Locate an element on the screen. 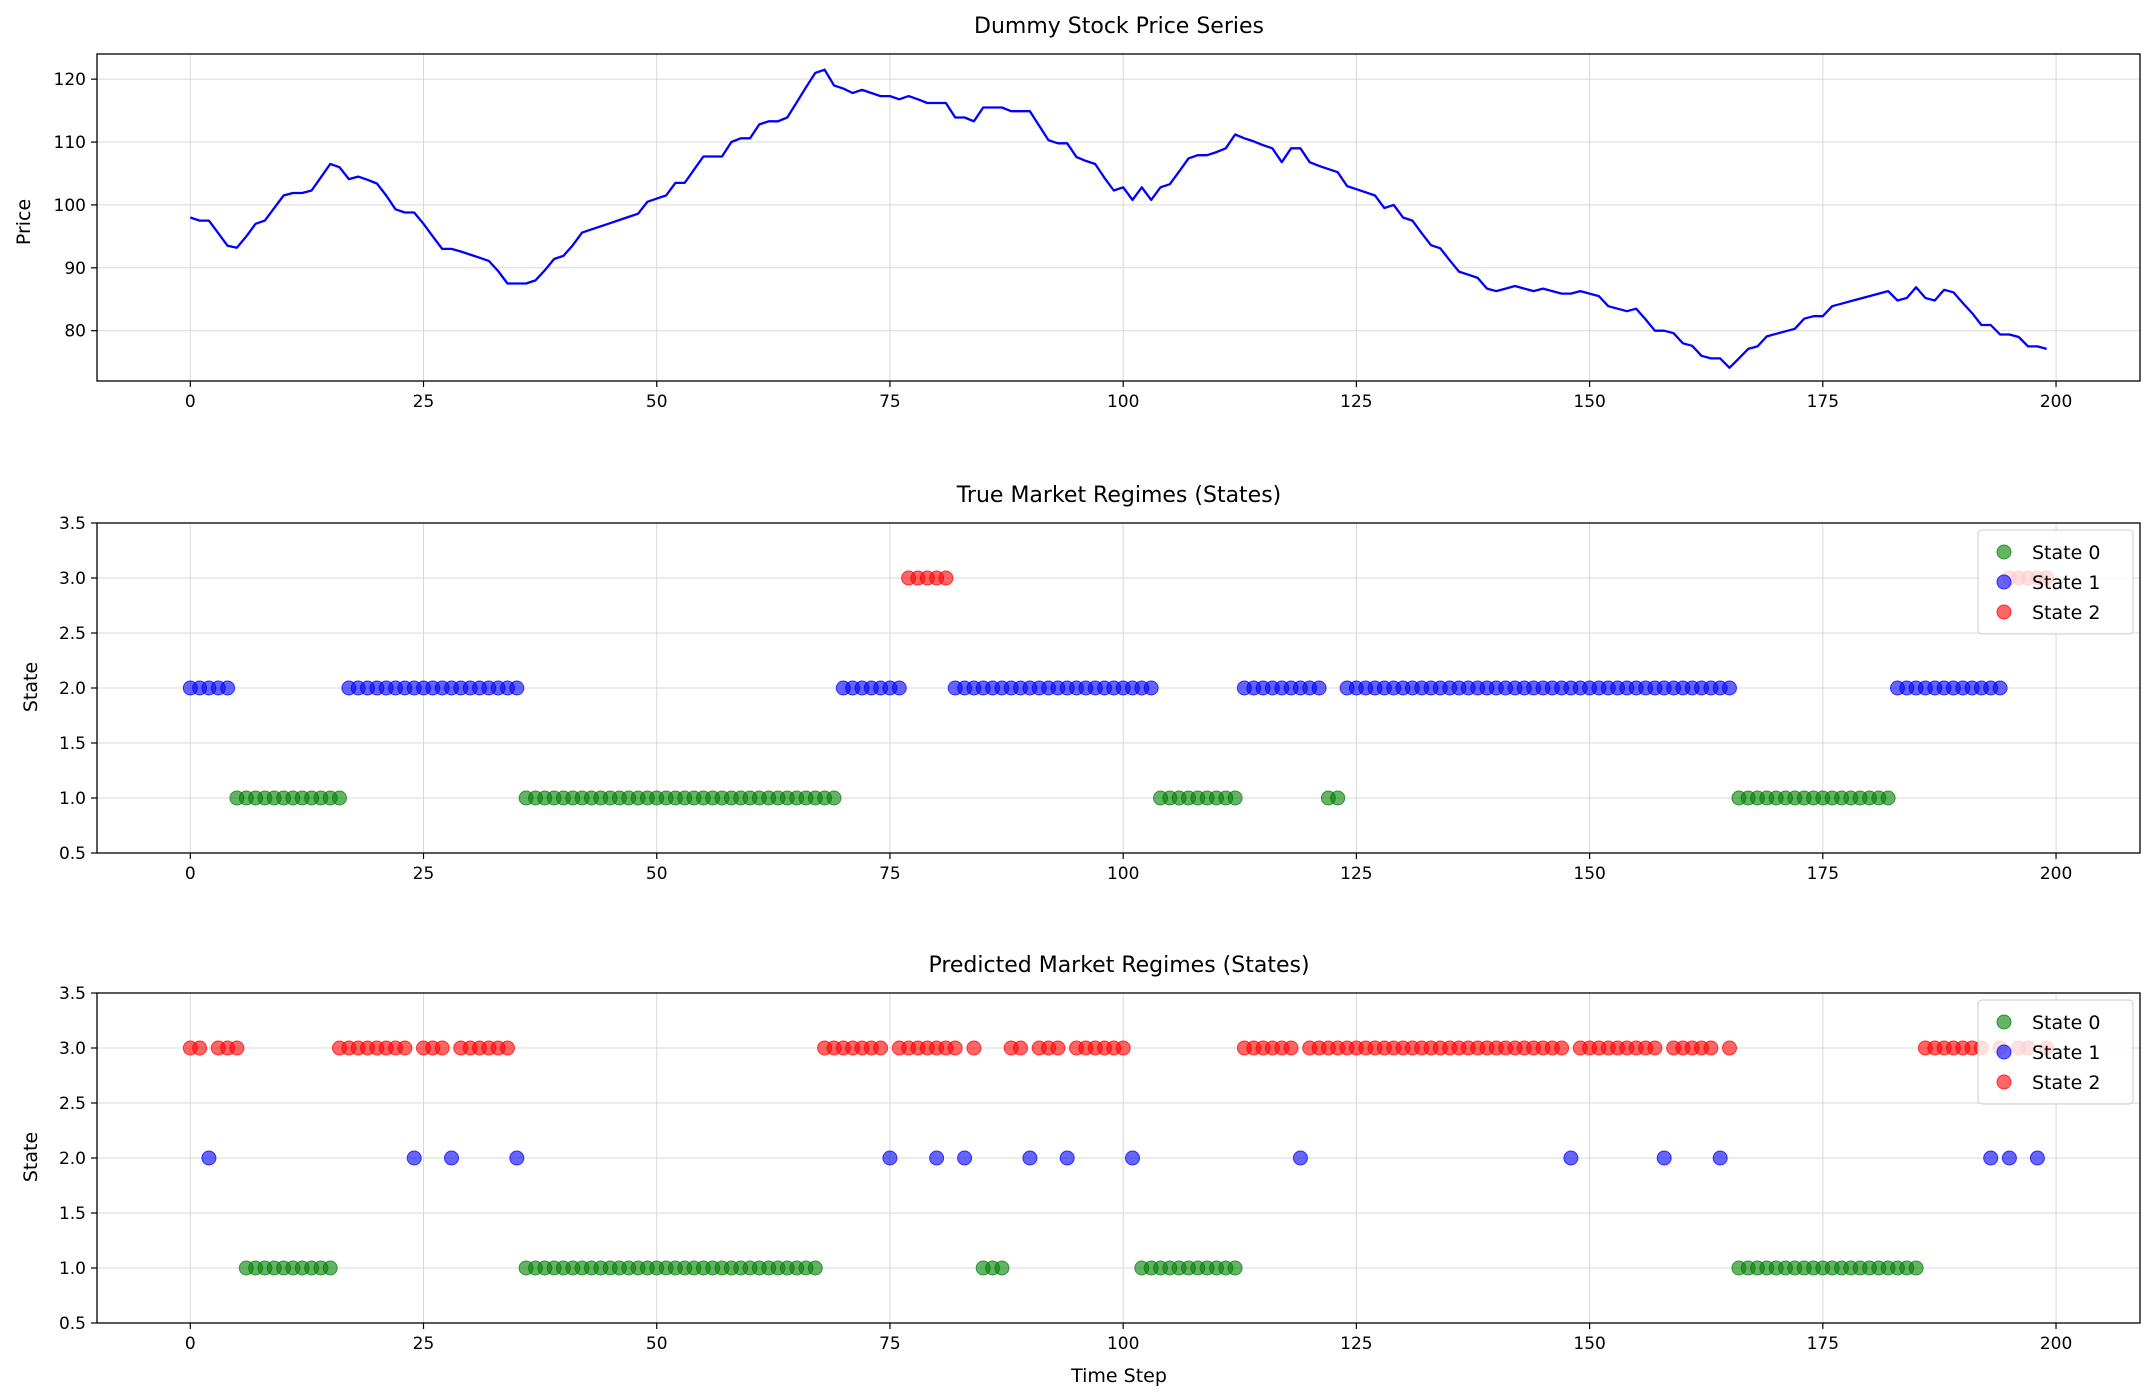 This screenshot has width=2154, height=1400. true-regimes-x-ticks: 0 25 50 75 100 125 150 175 200 is located at coordinates (1128, 868).